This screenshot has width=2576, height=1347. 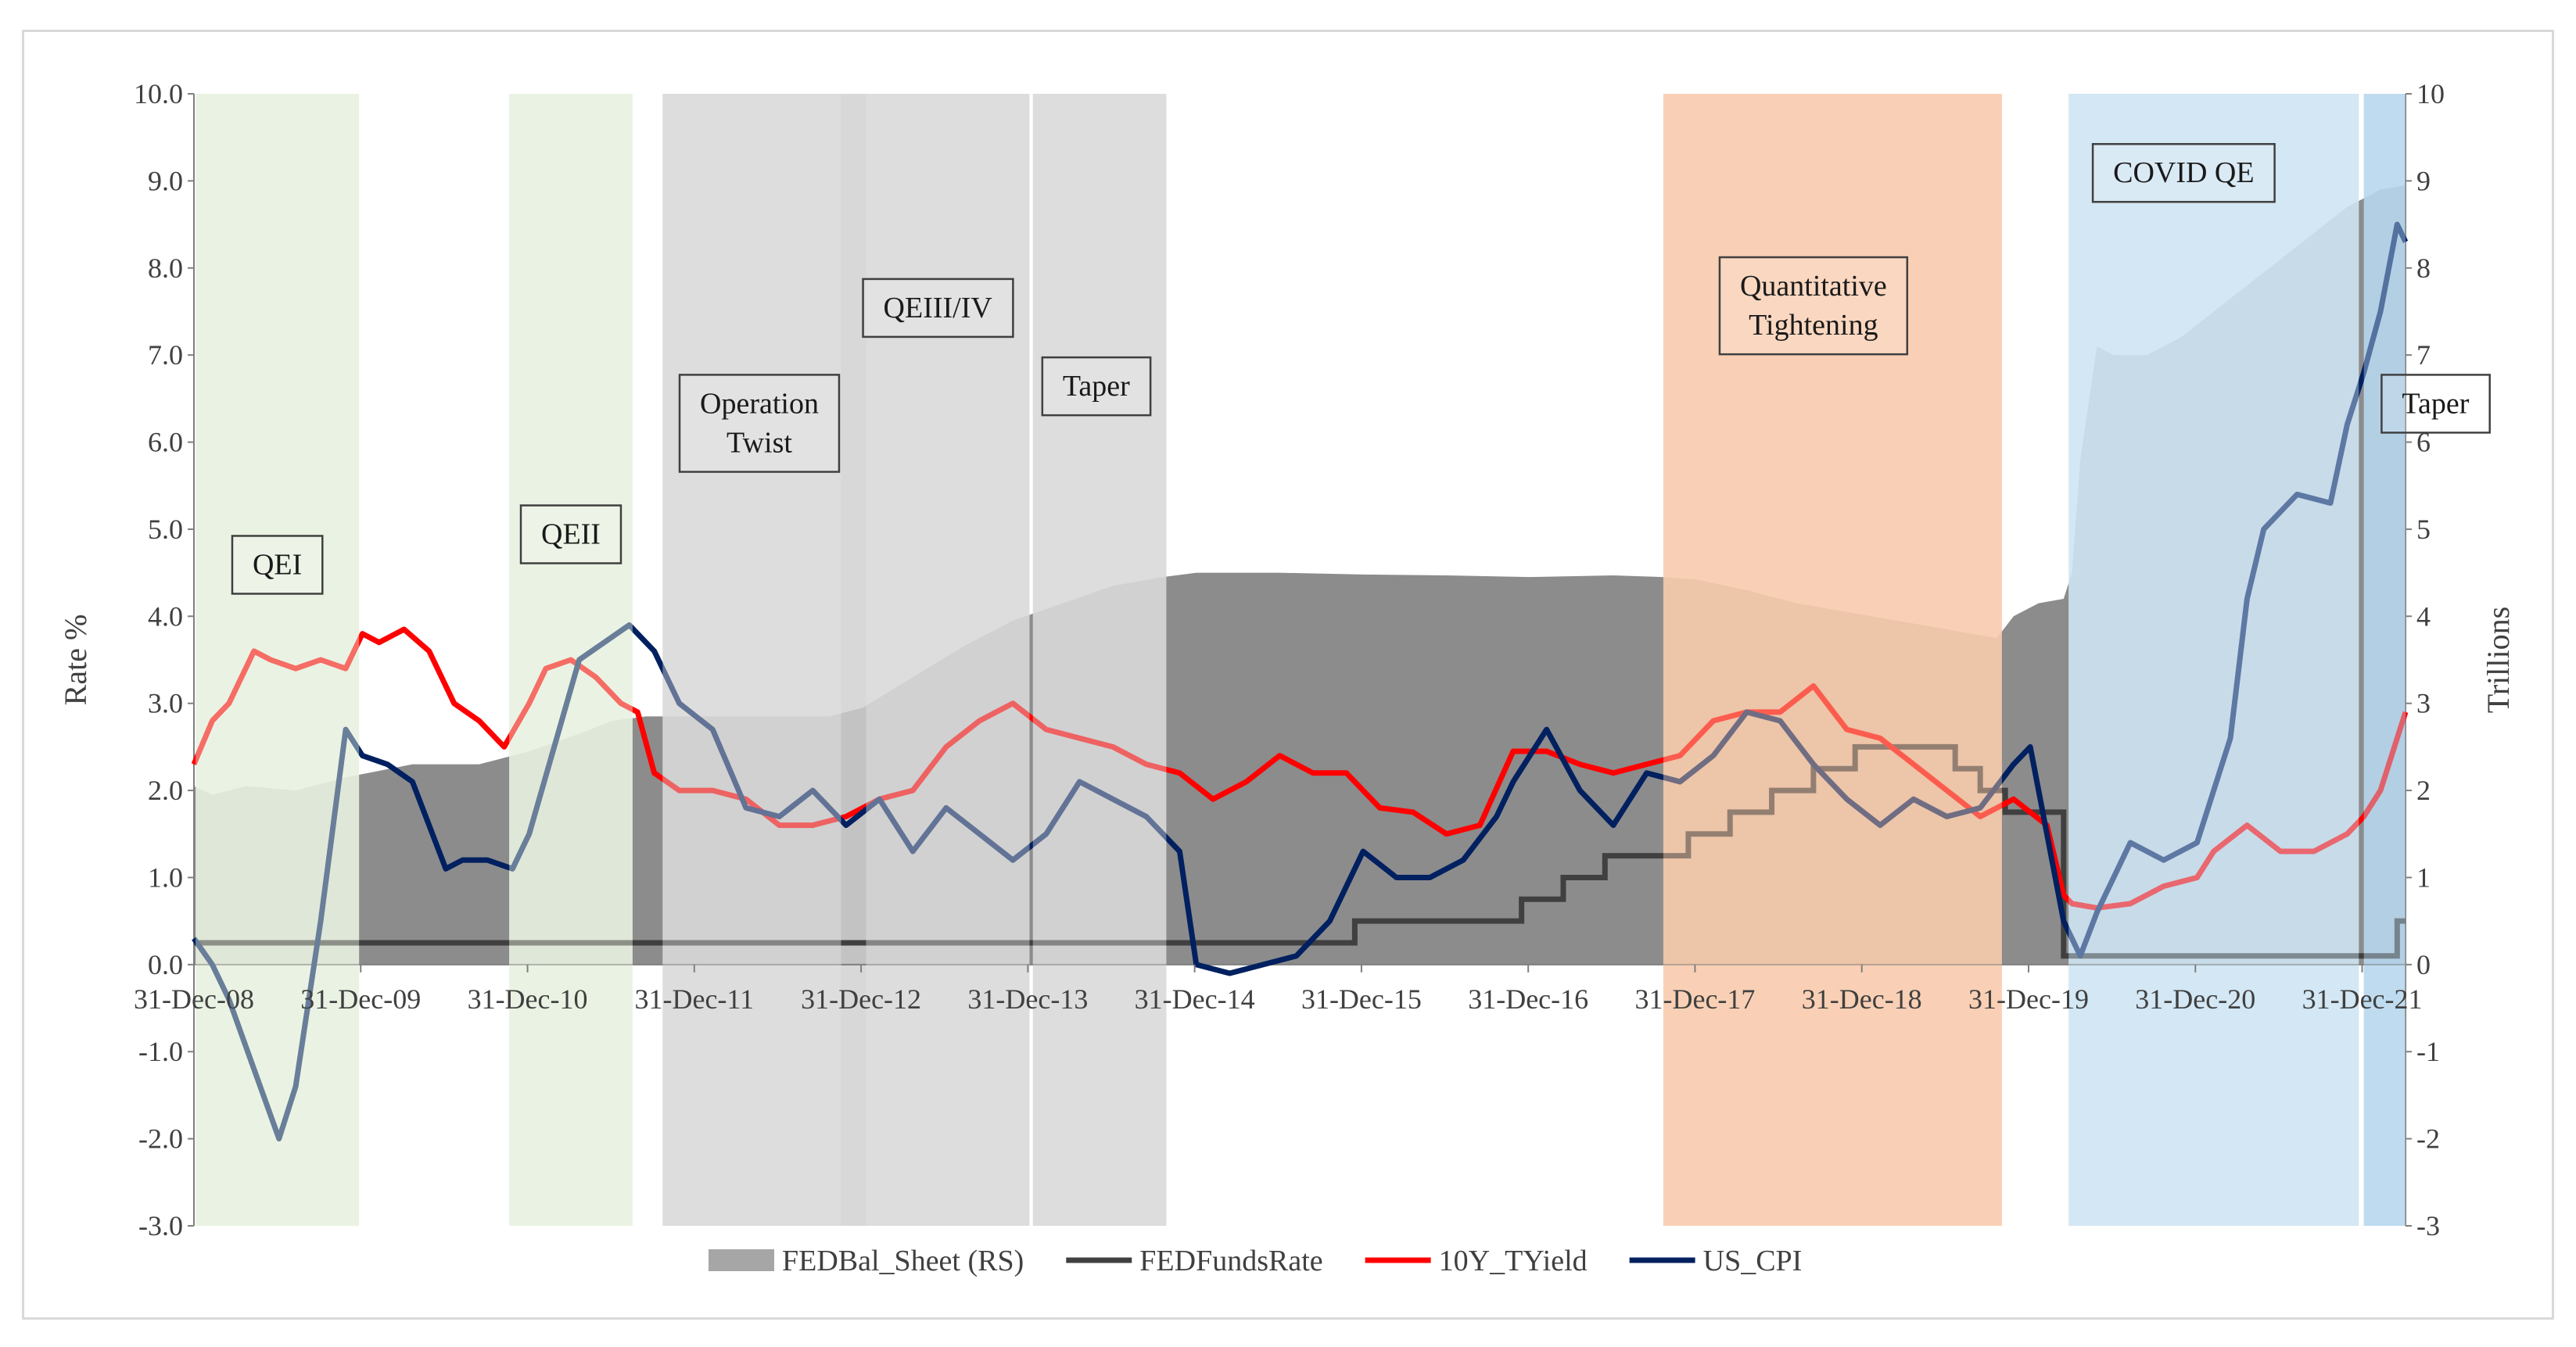 I want to click on right-tick-label: 7, so click(x=2423, y=355).